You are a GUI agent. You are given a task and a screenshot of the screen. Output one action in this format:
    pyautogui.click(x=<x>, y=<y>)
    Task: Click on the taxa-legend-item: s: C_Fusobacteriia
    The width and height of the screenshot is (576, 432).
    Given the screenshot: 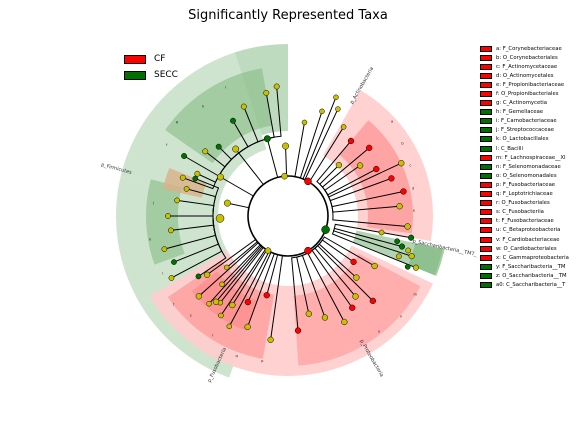 What is the action you would take?
    pyautogui.click(x=524, y=212)
    